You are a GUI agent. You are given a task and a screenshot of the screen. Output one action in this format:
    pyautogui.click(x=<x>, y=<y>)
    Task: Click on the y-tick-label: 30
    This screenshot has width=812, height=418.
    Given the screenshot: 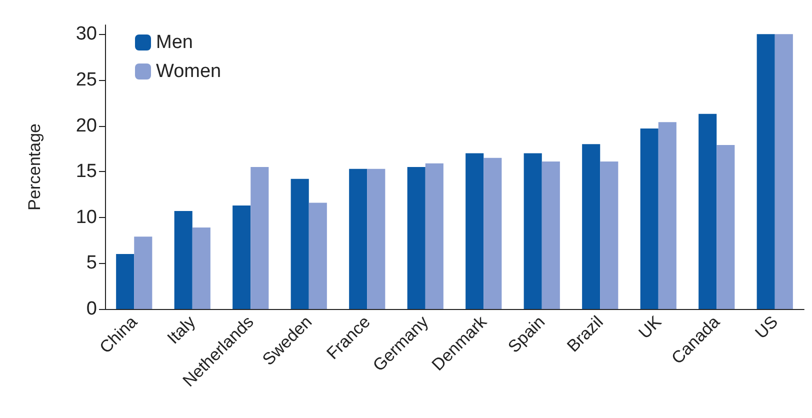 What is the action you would take?
    pyautogui.click(x=86, y=34)
    